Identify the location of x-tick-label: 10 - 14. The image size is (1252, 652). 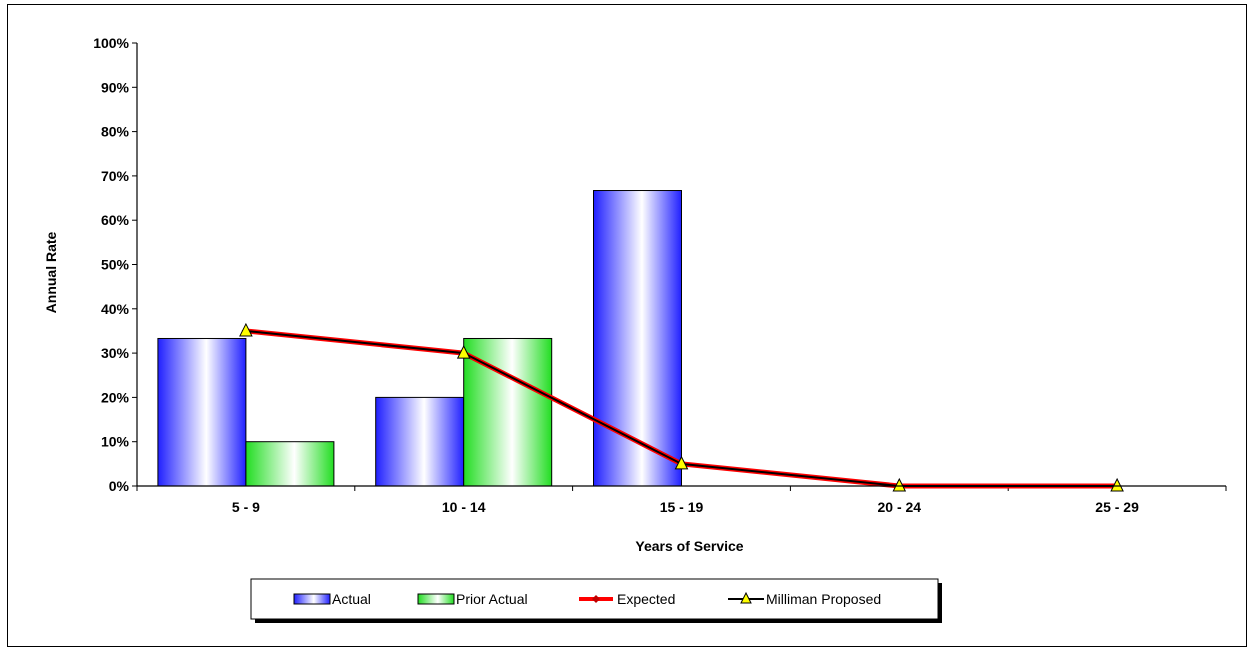
(464, 507).